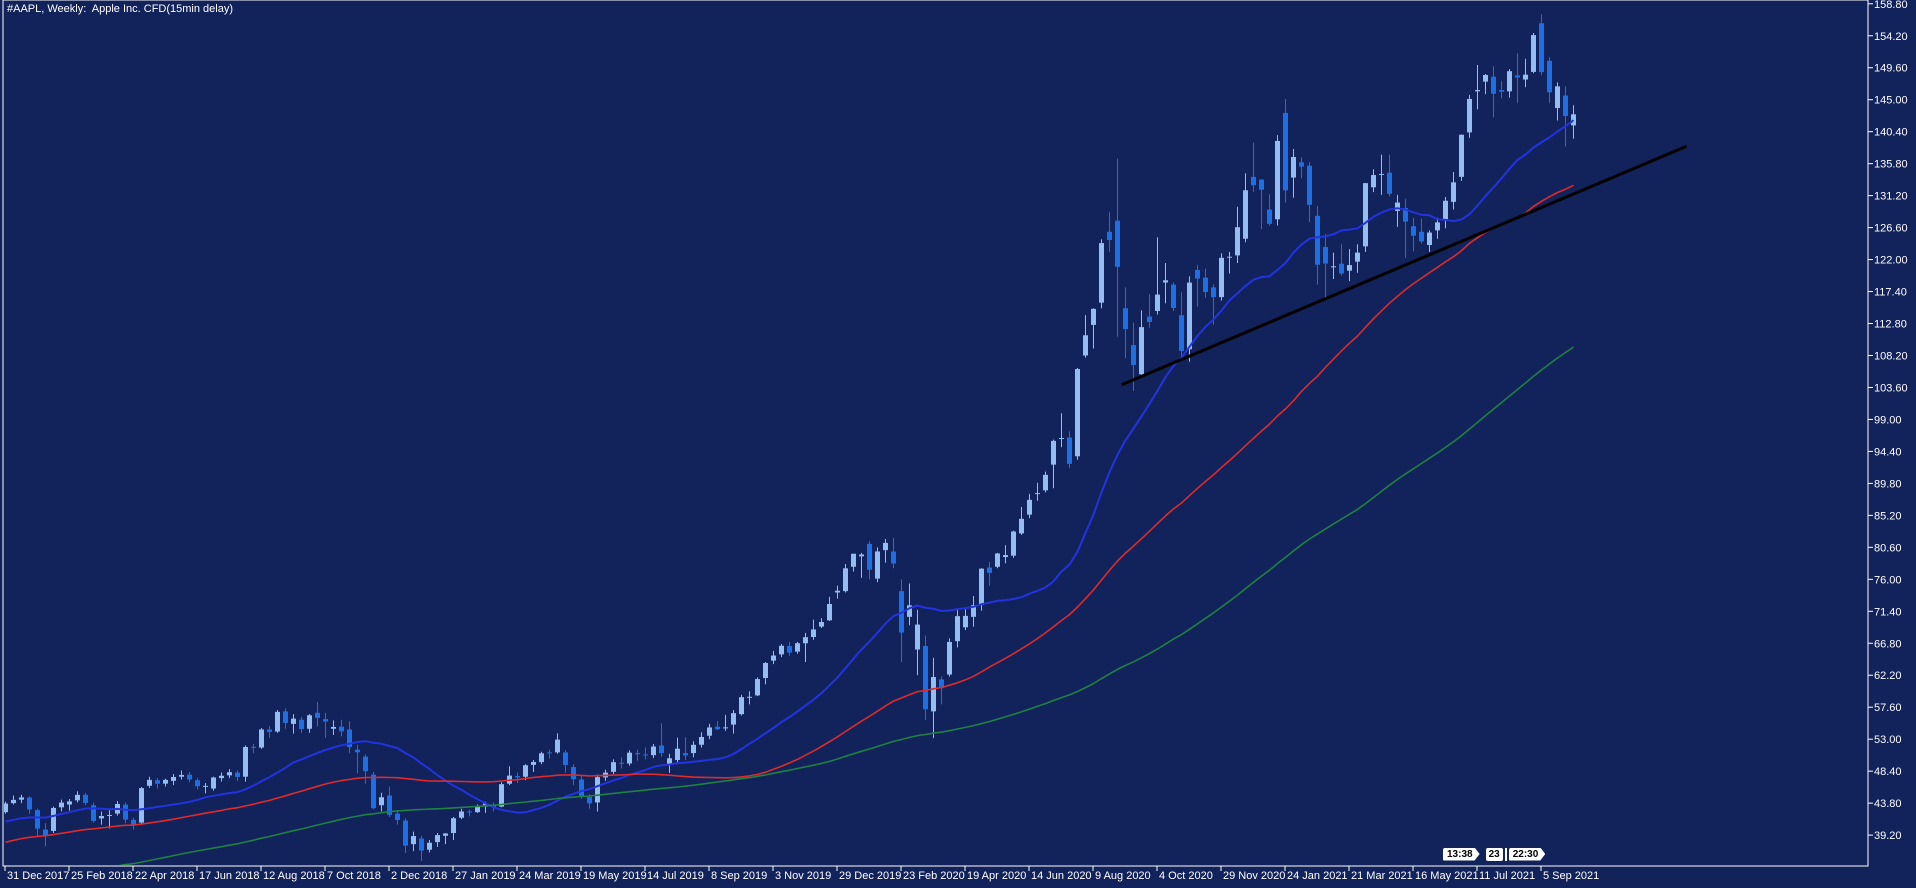  What do you see at coordinates (1890, 325) in the screenshot?
I see `price-label: 112.80` at bounding box center [1890, 325].